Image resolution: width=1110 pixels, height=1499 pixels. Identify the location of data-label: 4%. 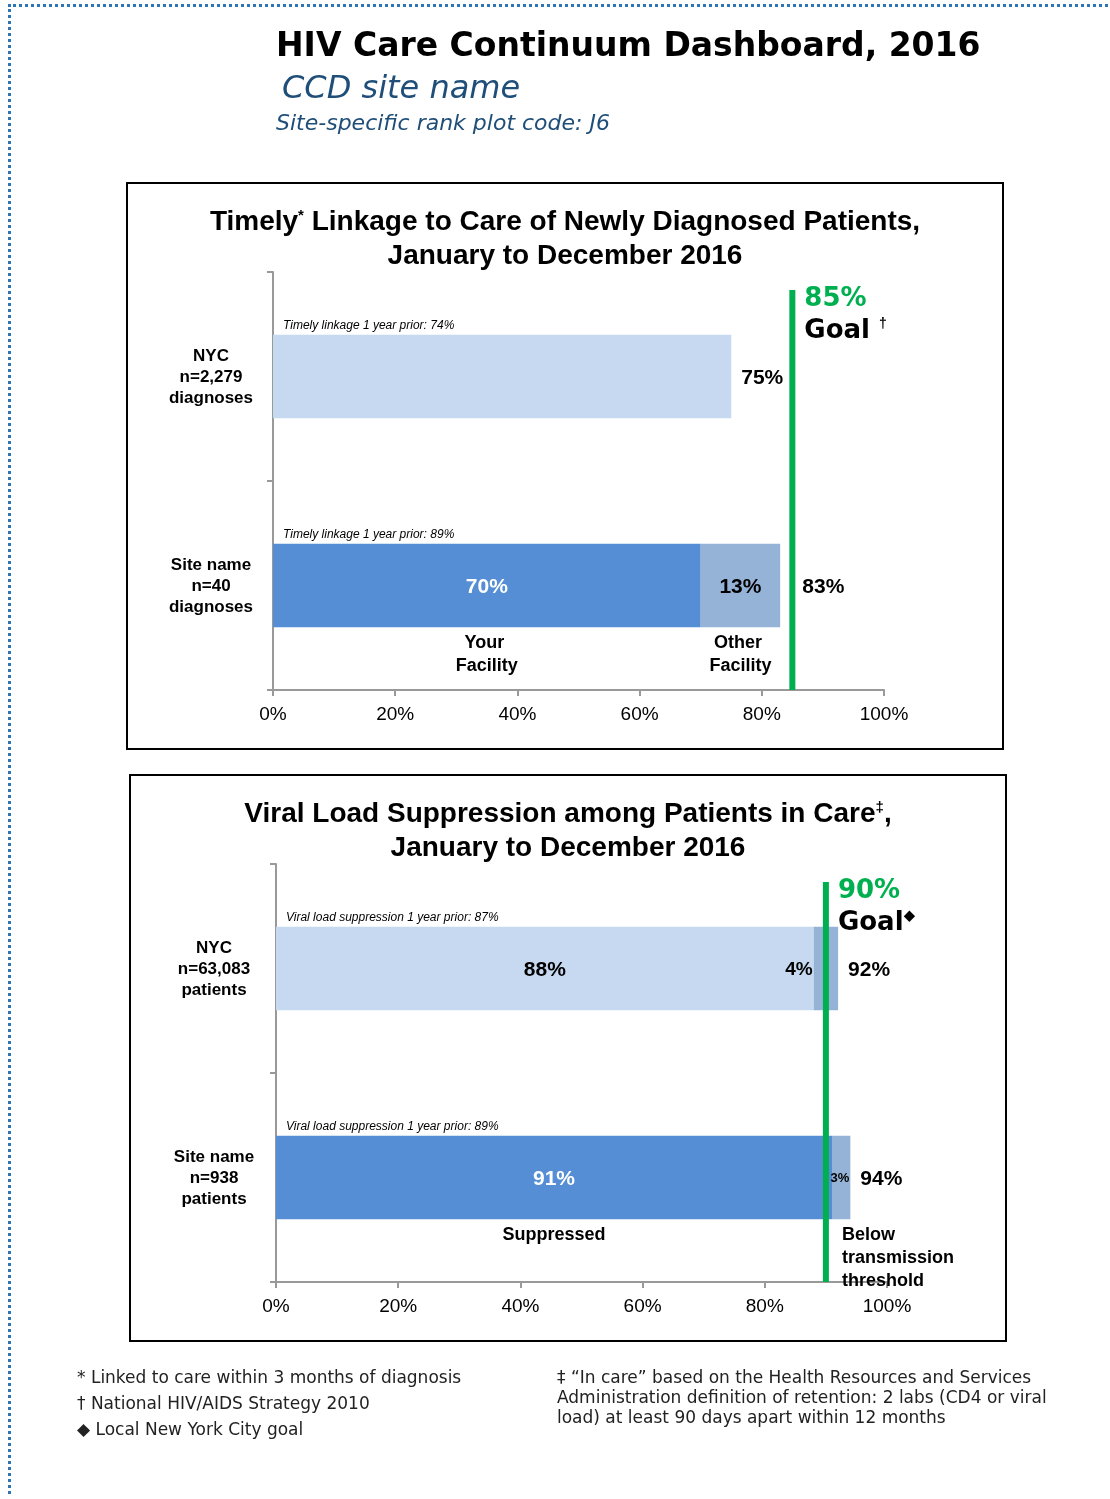
(799, 968).